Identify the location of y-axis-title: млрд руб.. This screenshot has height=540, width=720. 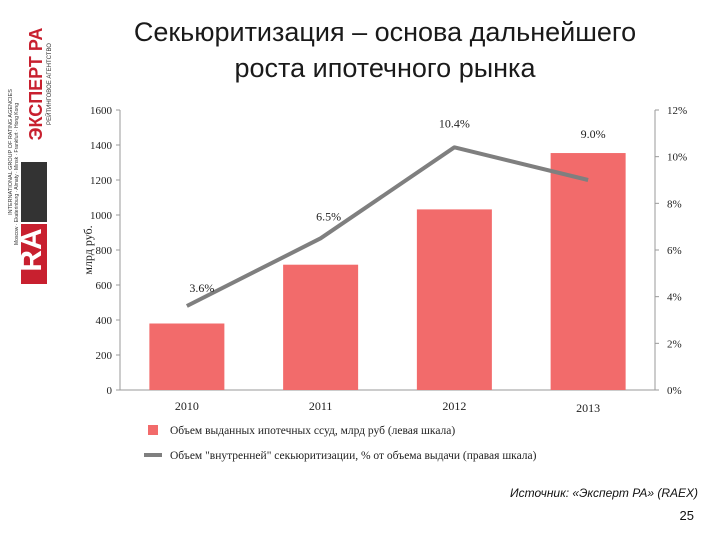
(88, 249).